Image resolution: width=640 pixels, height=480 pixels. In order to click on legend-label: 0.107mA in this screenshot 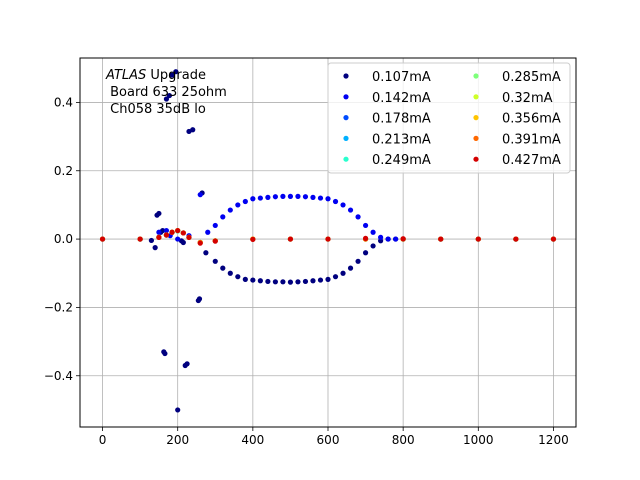, I will do `click(401, 77)`.